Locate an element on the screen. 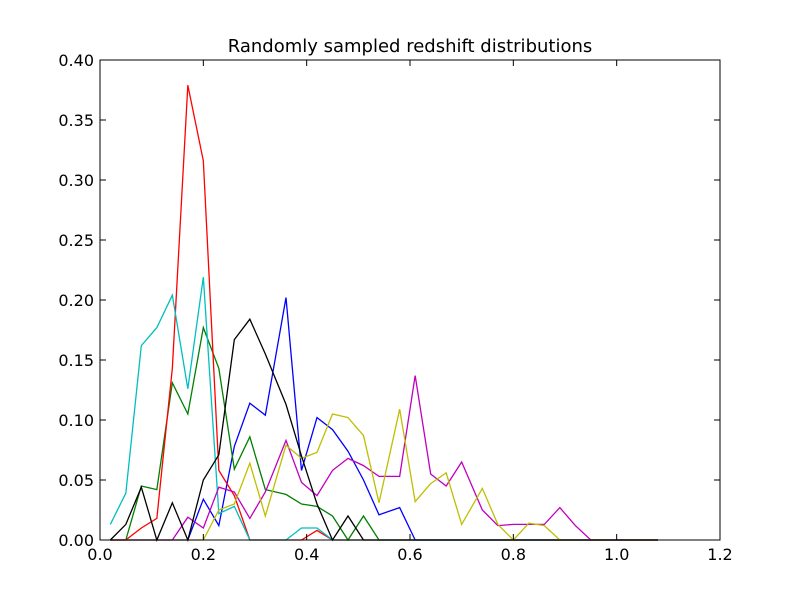 The height and width of the screenshot is (600, 800). x-tick-label: 0.2 is located at coordinates (203, 554).